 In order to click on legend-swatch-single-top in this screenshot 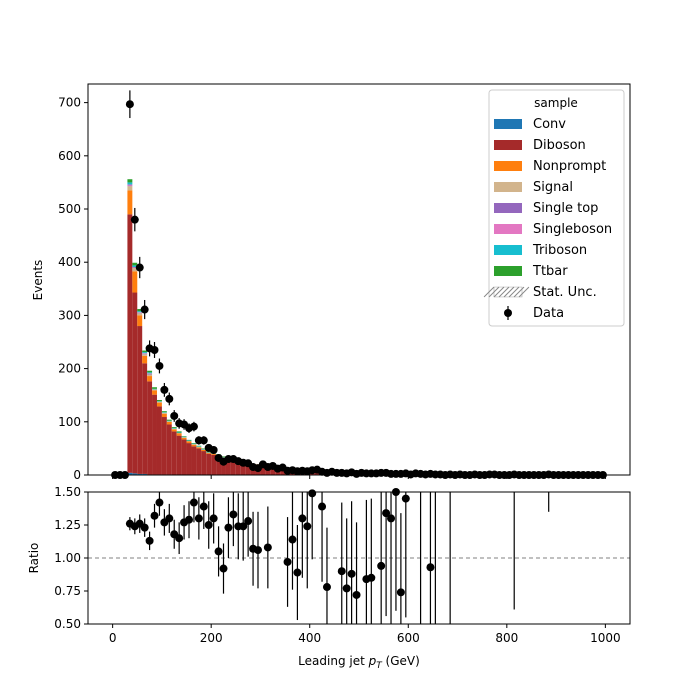, I will do `click(508, 208)`.